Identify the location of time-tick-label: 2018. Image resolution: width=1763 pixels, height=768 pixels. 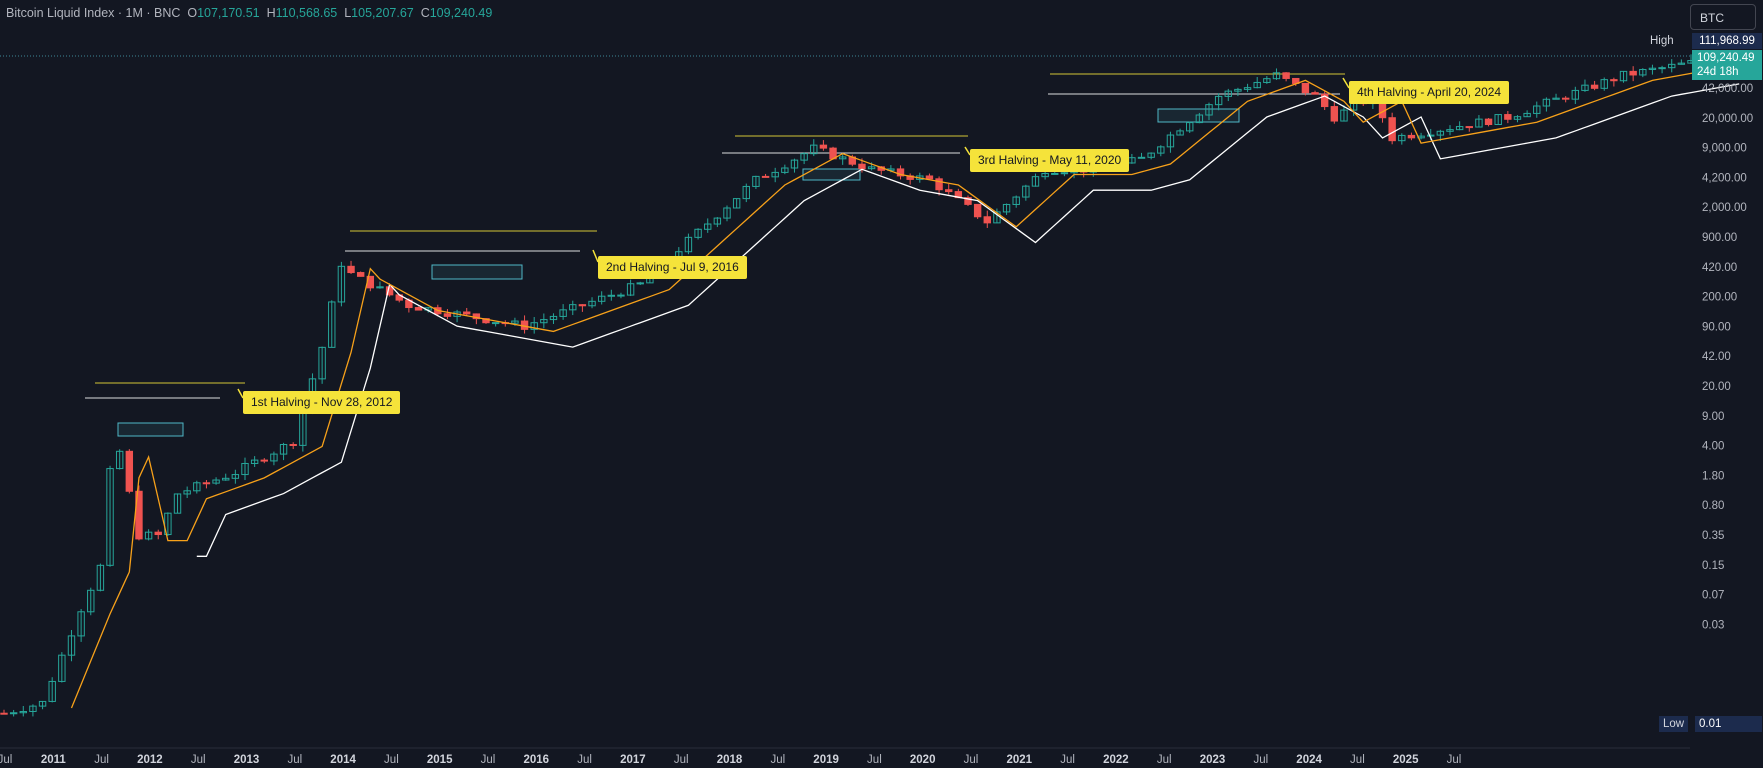
(730, 760).